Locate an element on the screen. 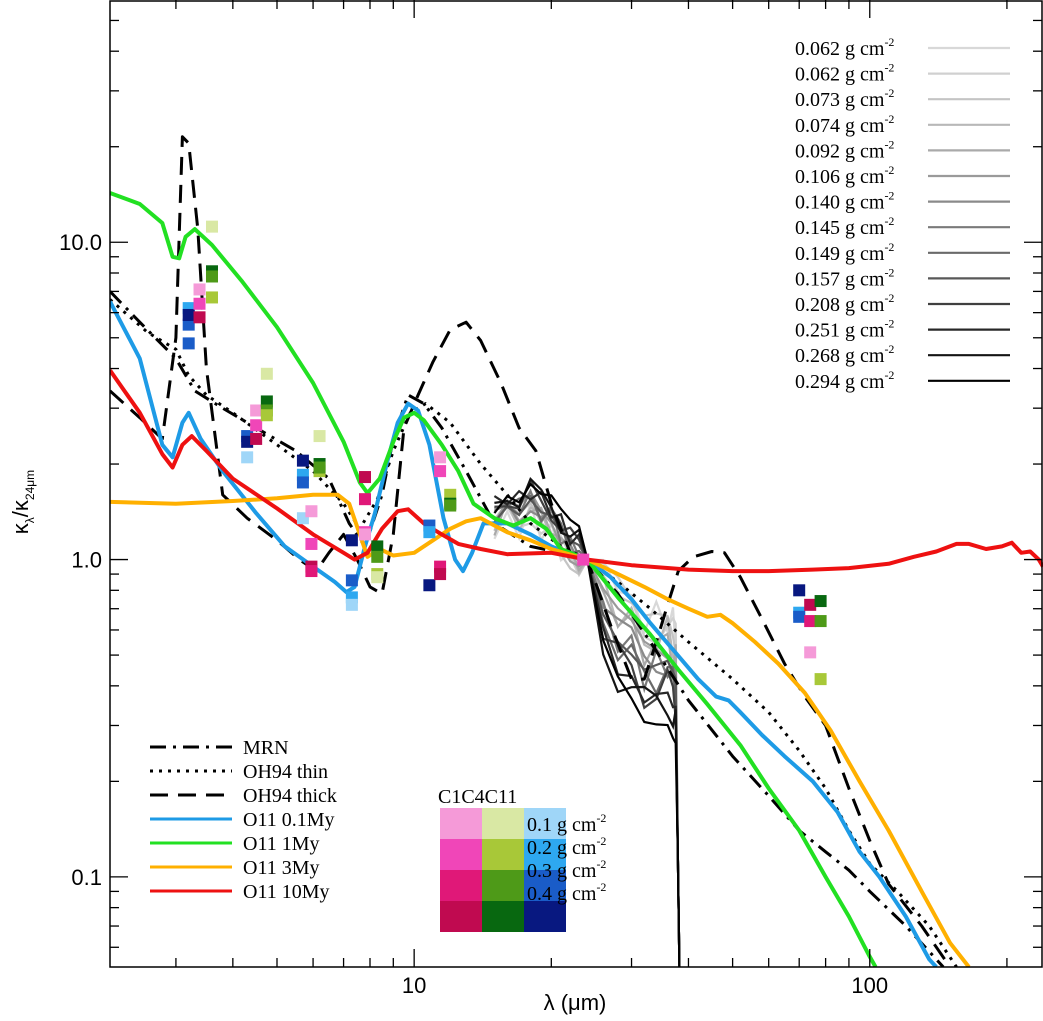  density-label-2: 0.073 g cm-2 is located at coordinates (844, 98).